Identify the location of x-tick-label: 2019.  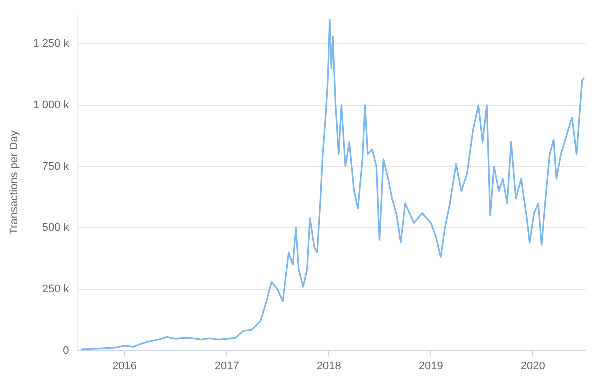
(431, 366).